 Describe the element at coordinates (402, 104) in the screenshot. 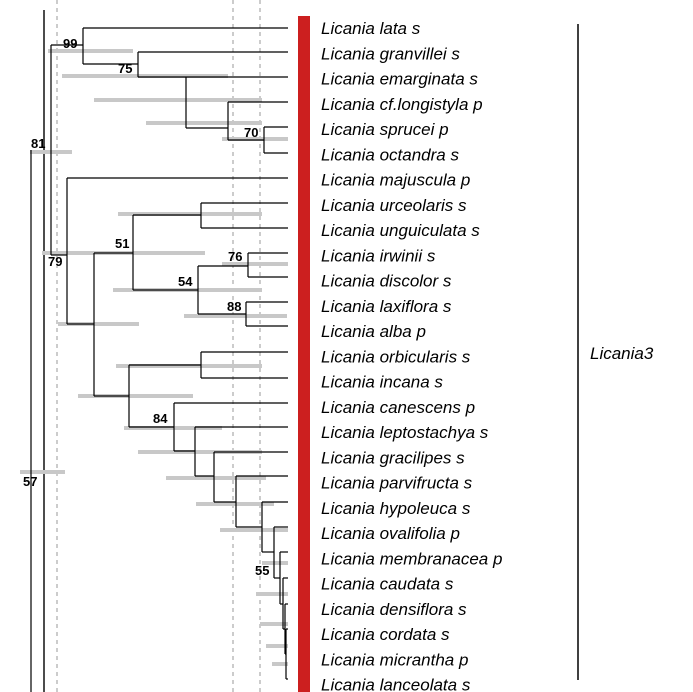

I see `taxon-label: Licania cf.longistyla p` at that location.